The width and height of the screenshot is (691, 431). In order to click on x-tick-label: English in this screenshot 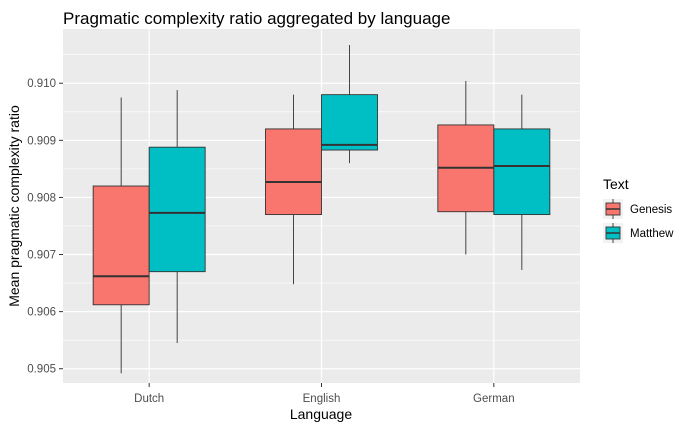, I will do `click(322, 399)`.